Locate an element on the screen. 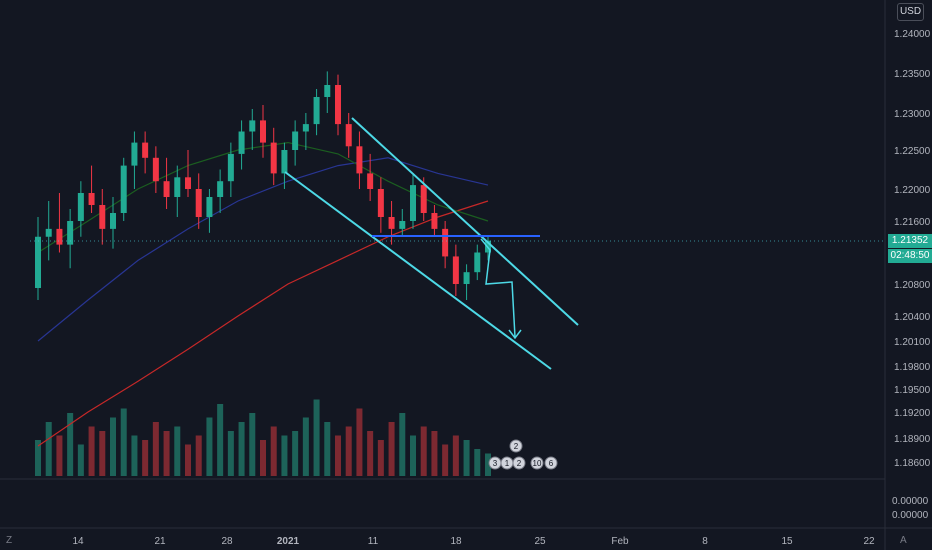 The image size is (932, 550). price-tick-label: 1.20100 is located at coordinates (912, 342).